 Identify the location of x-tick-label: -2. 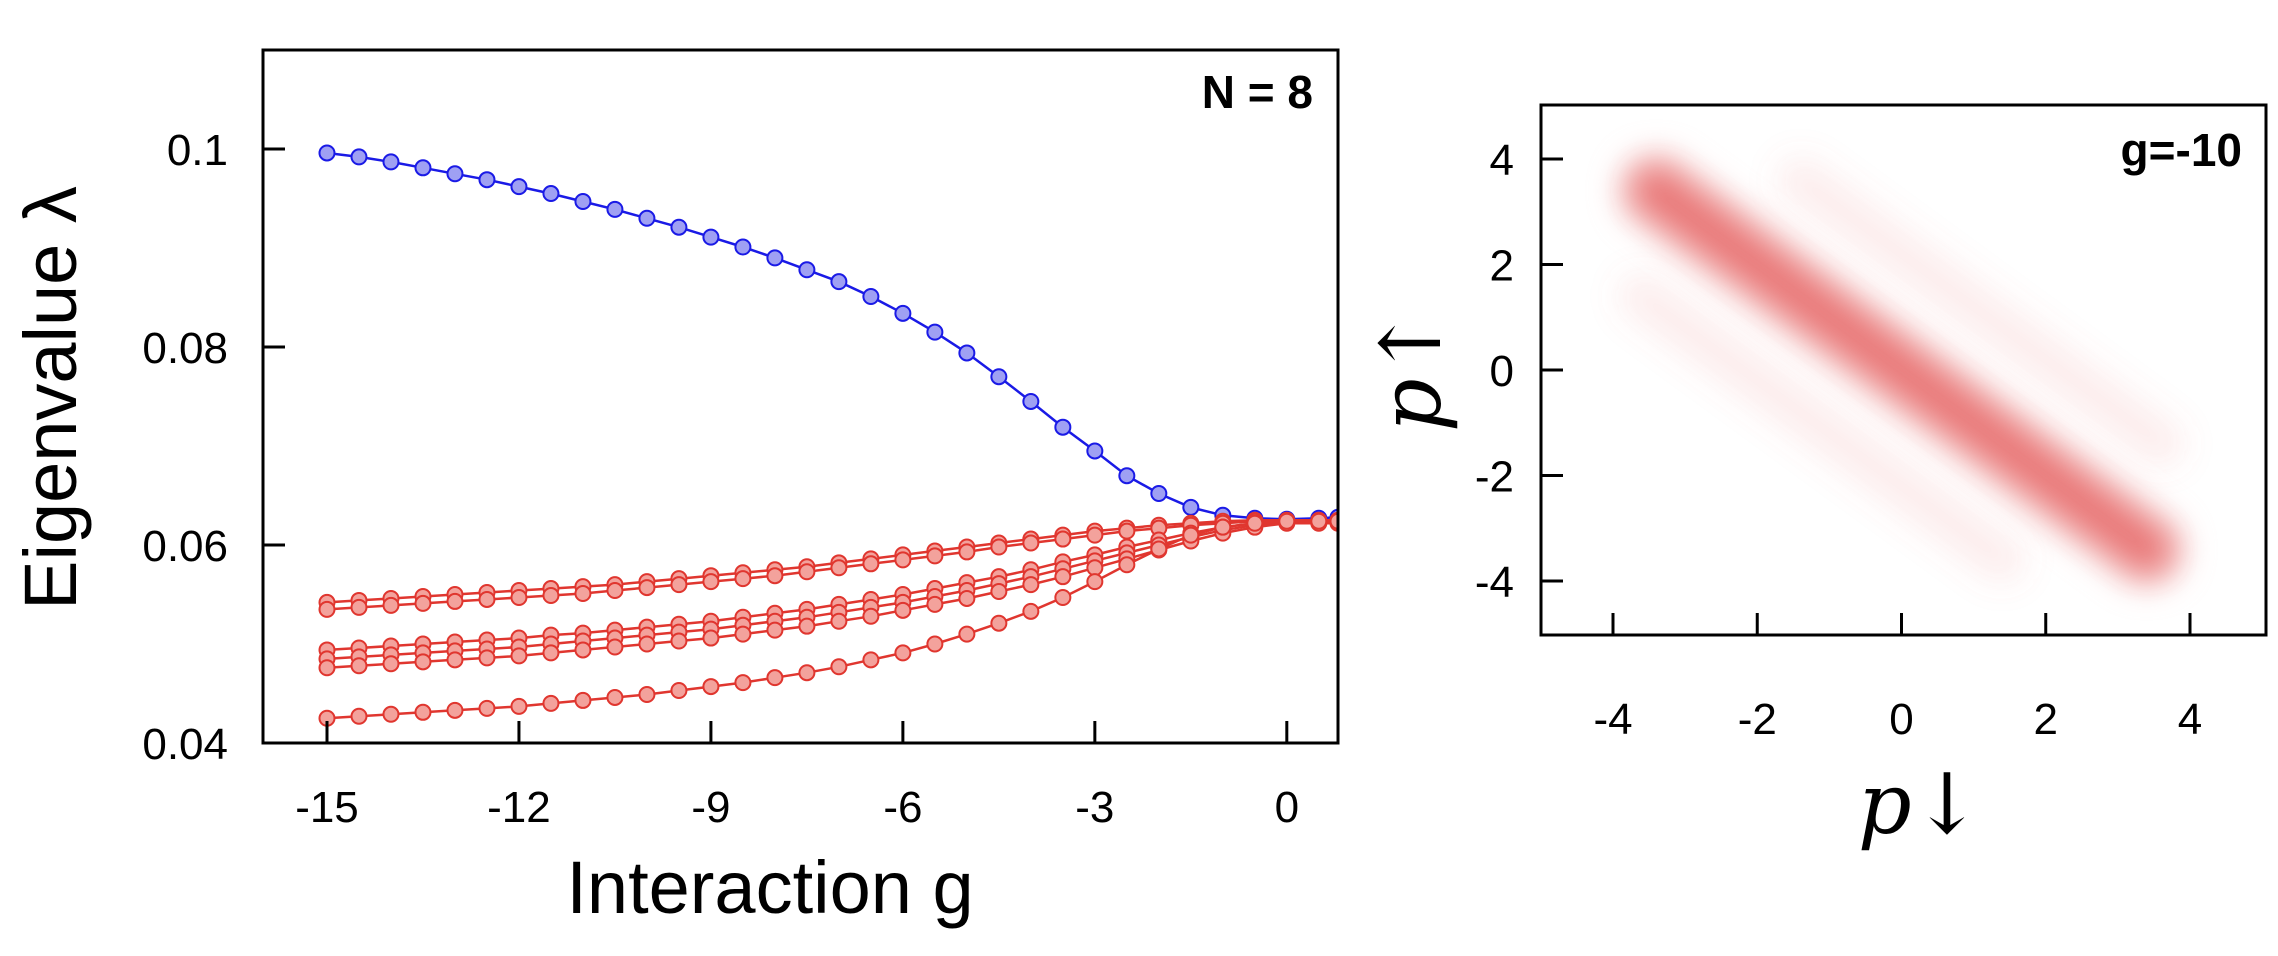
(1757, 719).